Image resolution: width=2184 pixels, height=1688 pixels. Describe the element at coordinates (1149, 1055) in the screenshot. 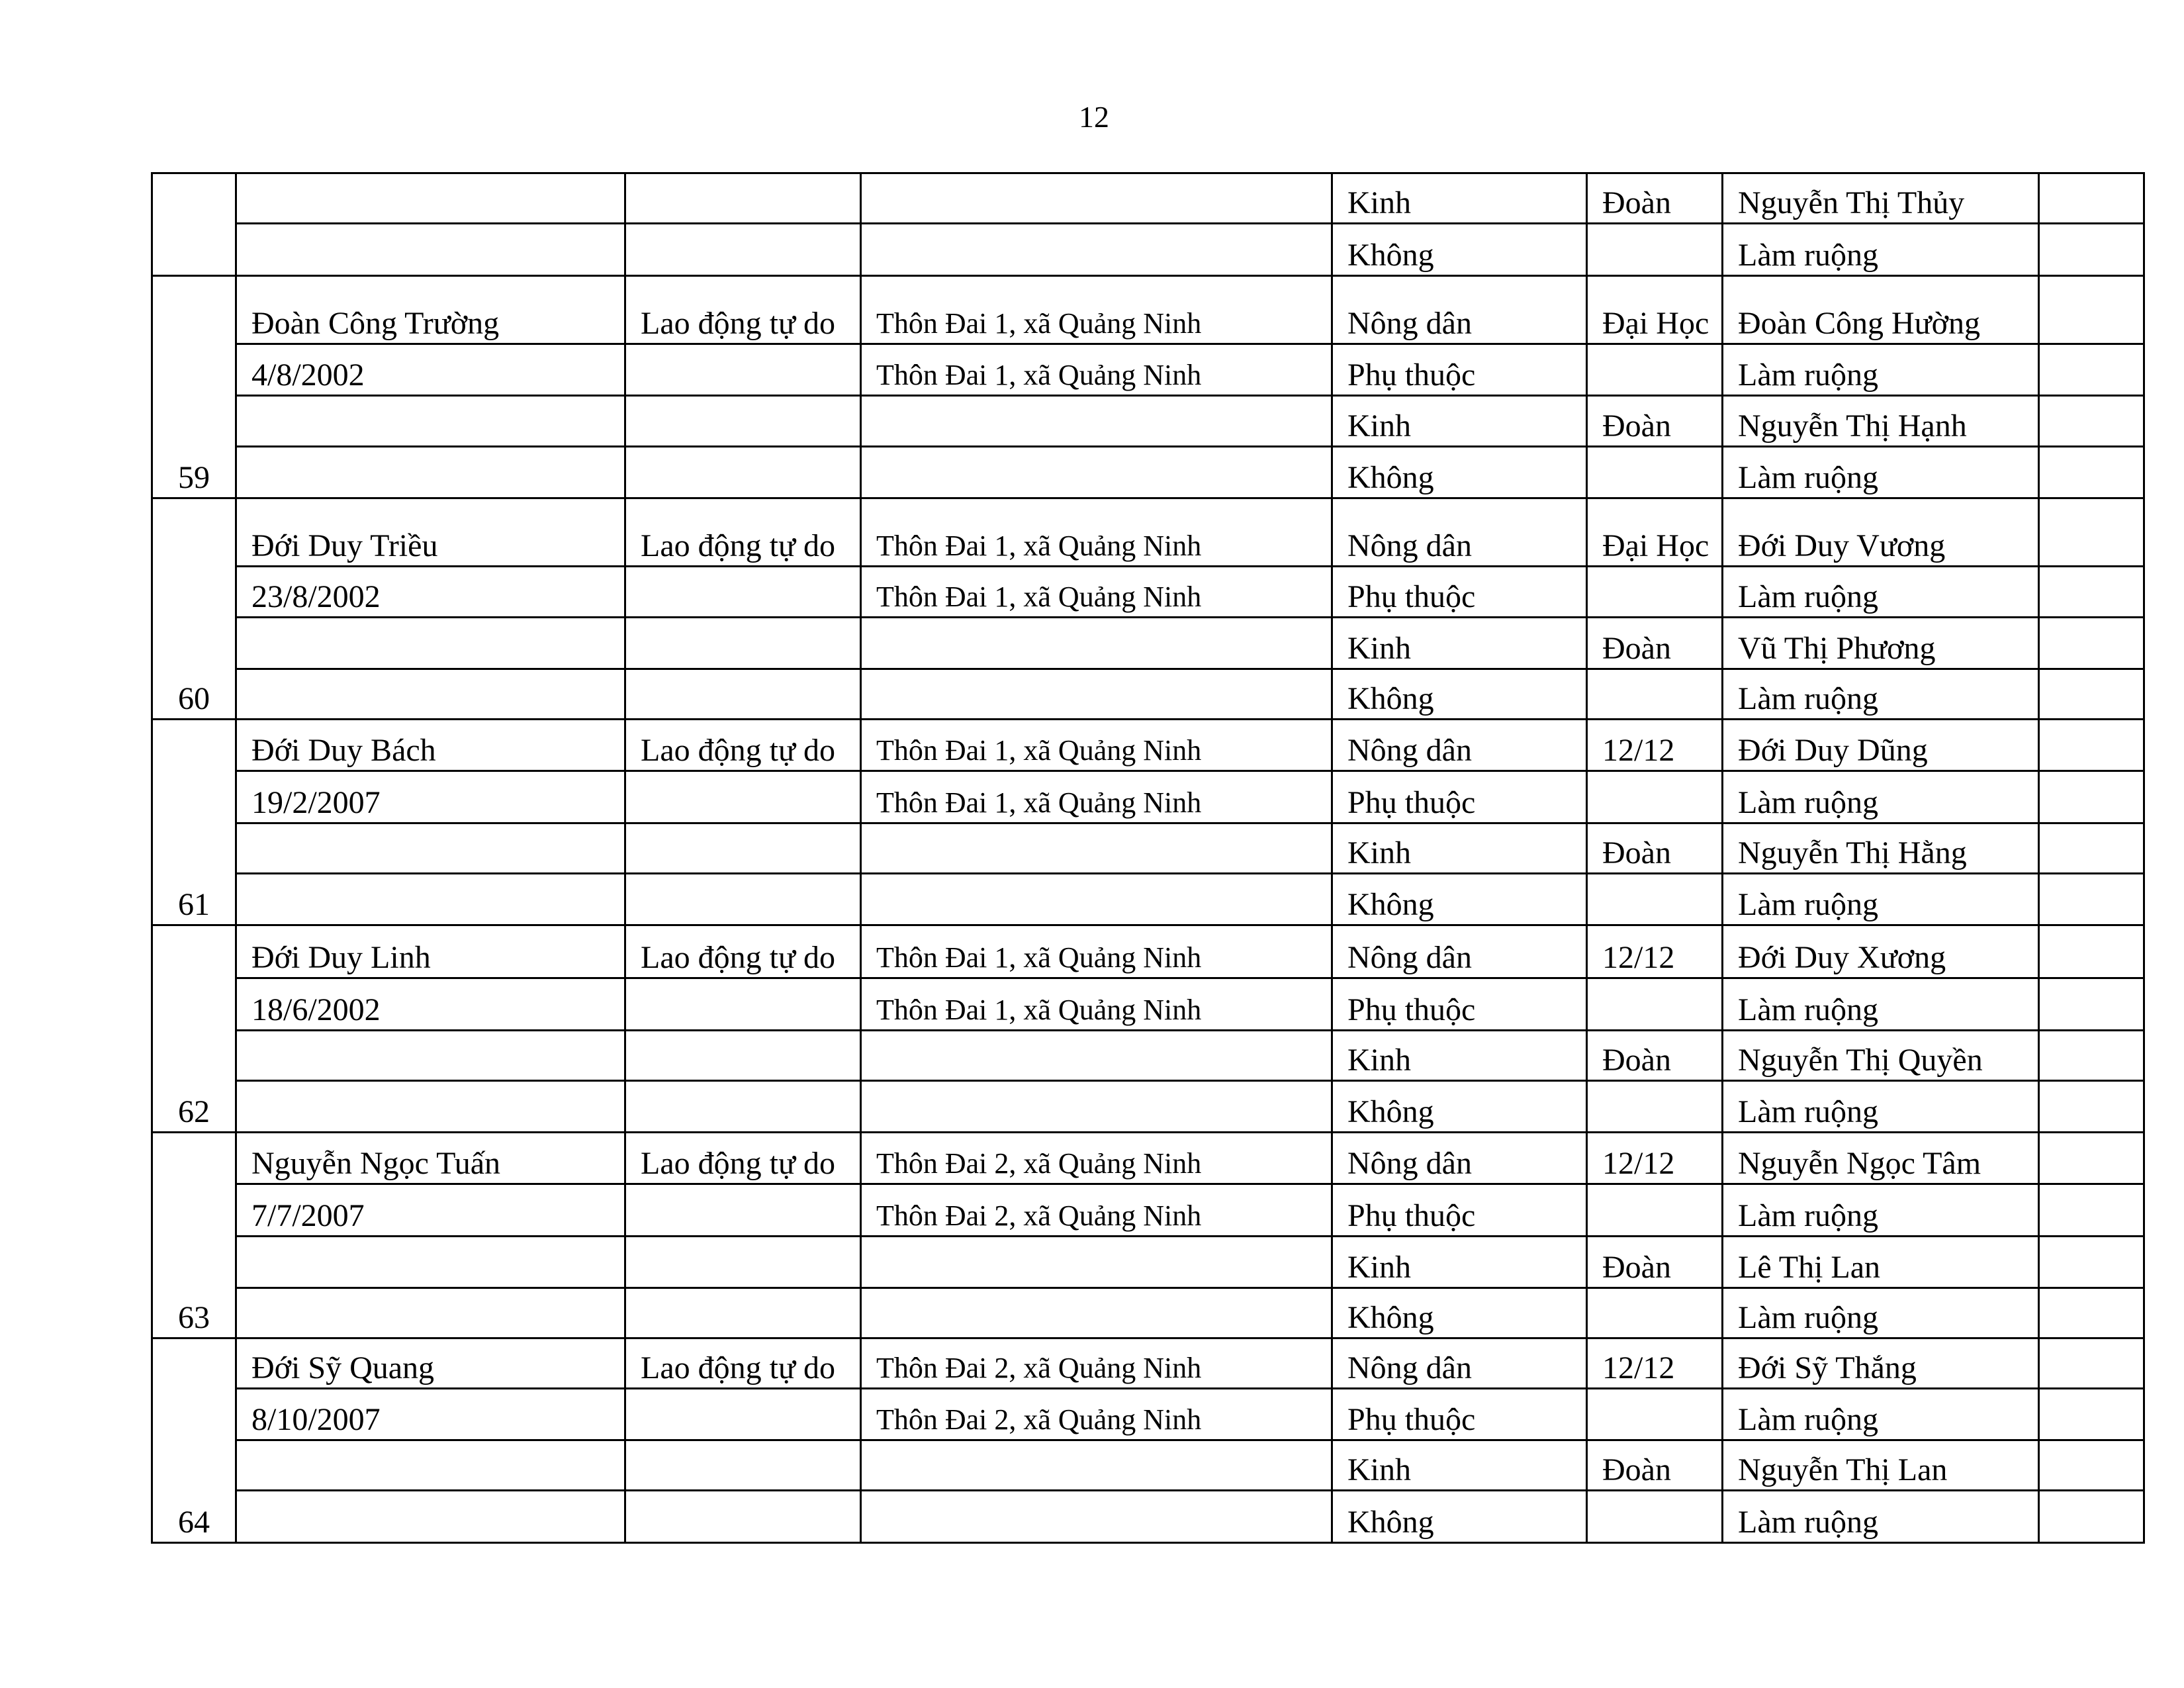

I see `table-row: Kinh Đoàn Nguyễn Thị Quyền` at that location.